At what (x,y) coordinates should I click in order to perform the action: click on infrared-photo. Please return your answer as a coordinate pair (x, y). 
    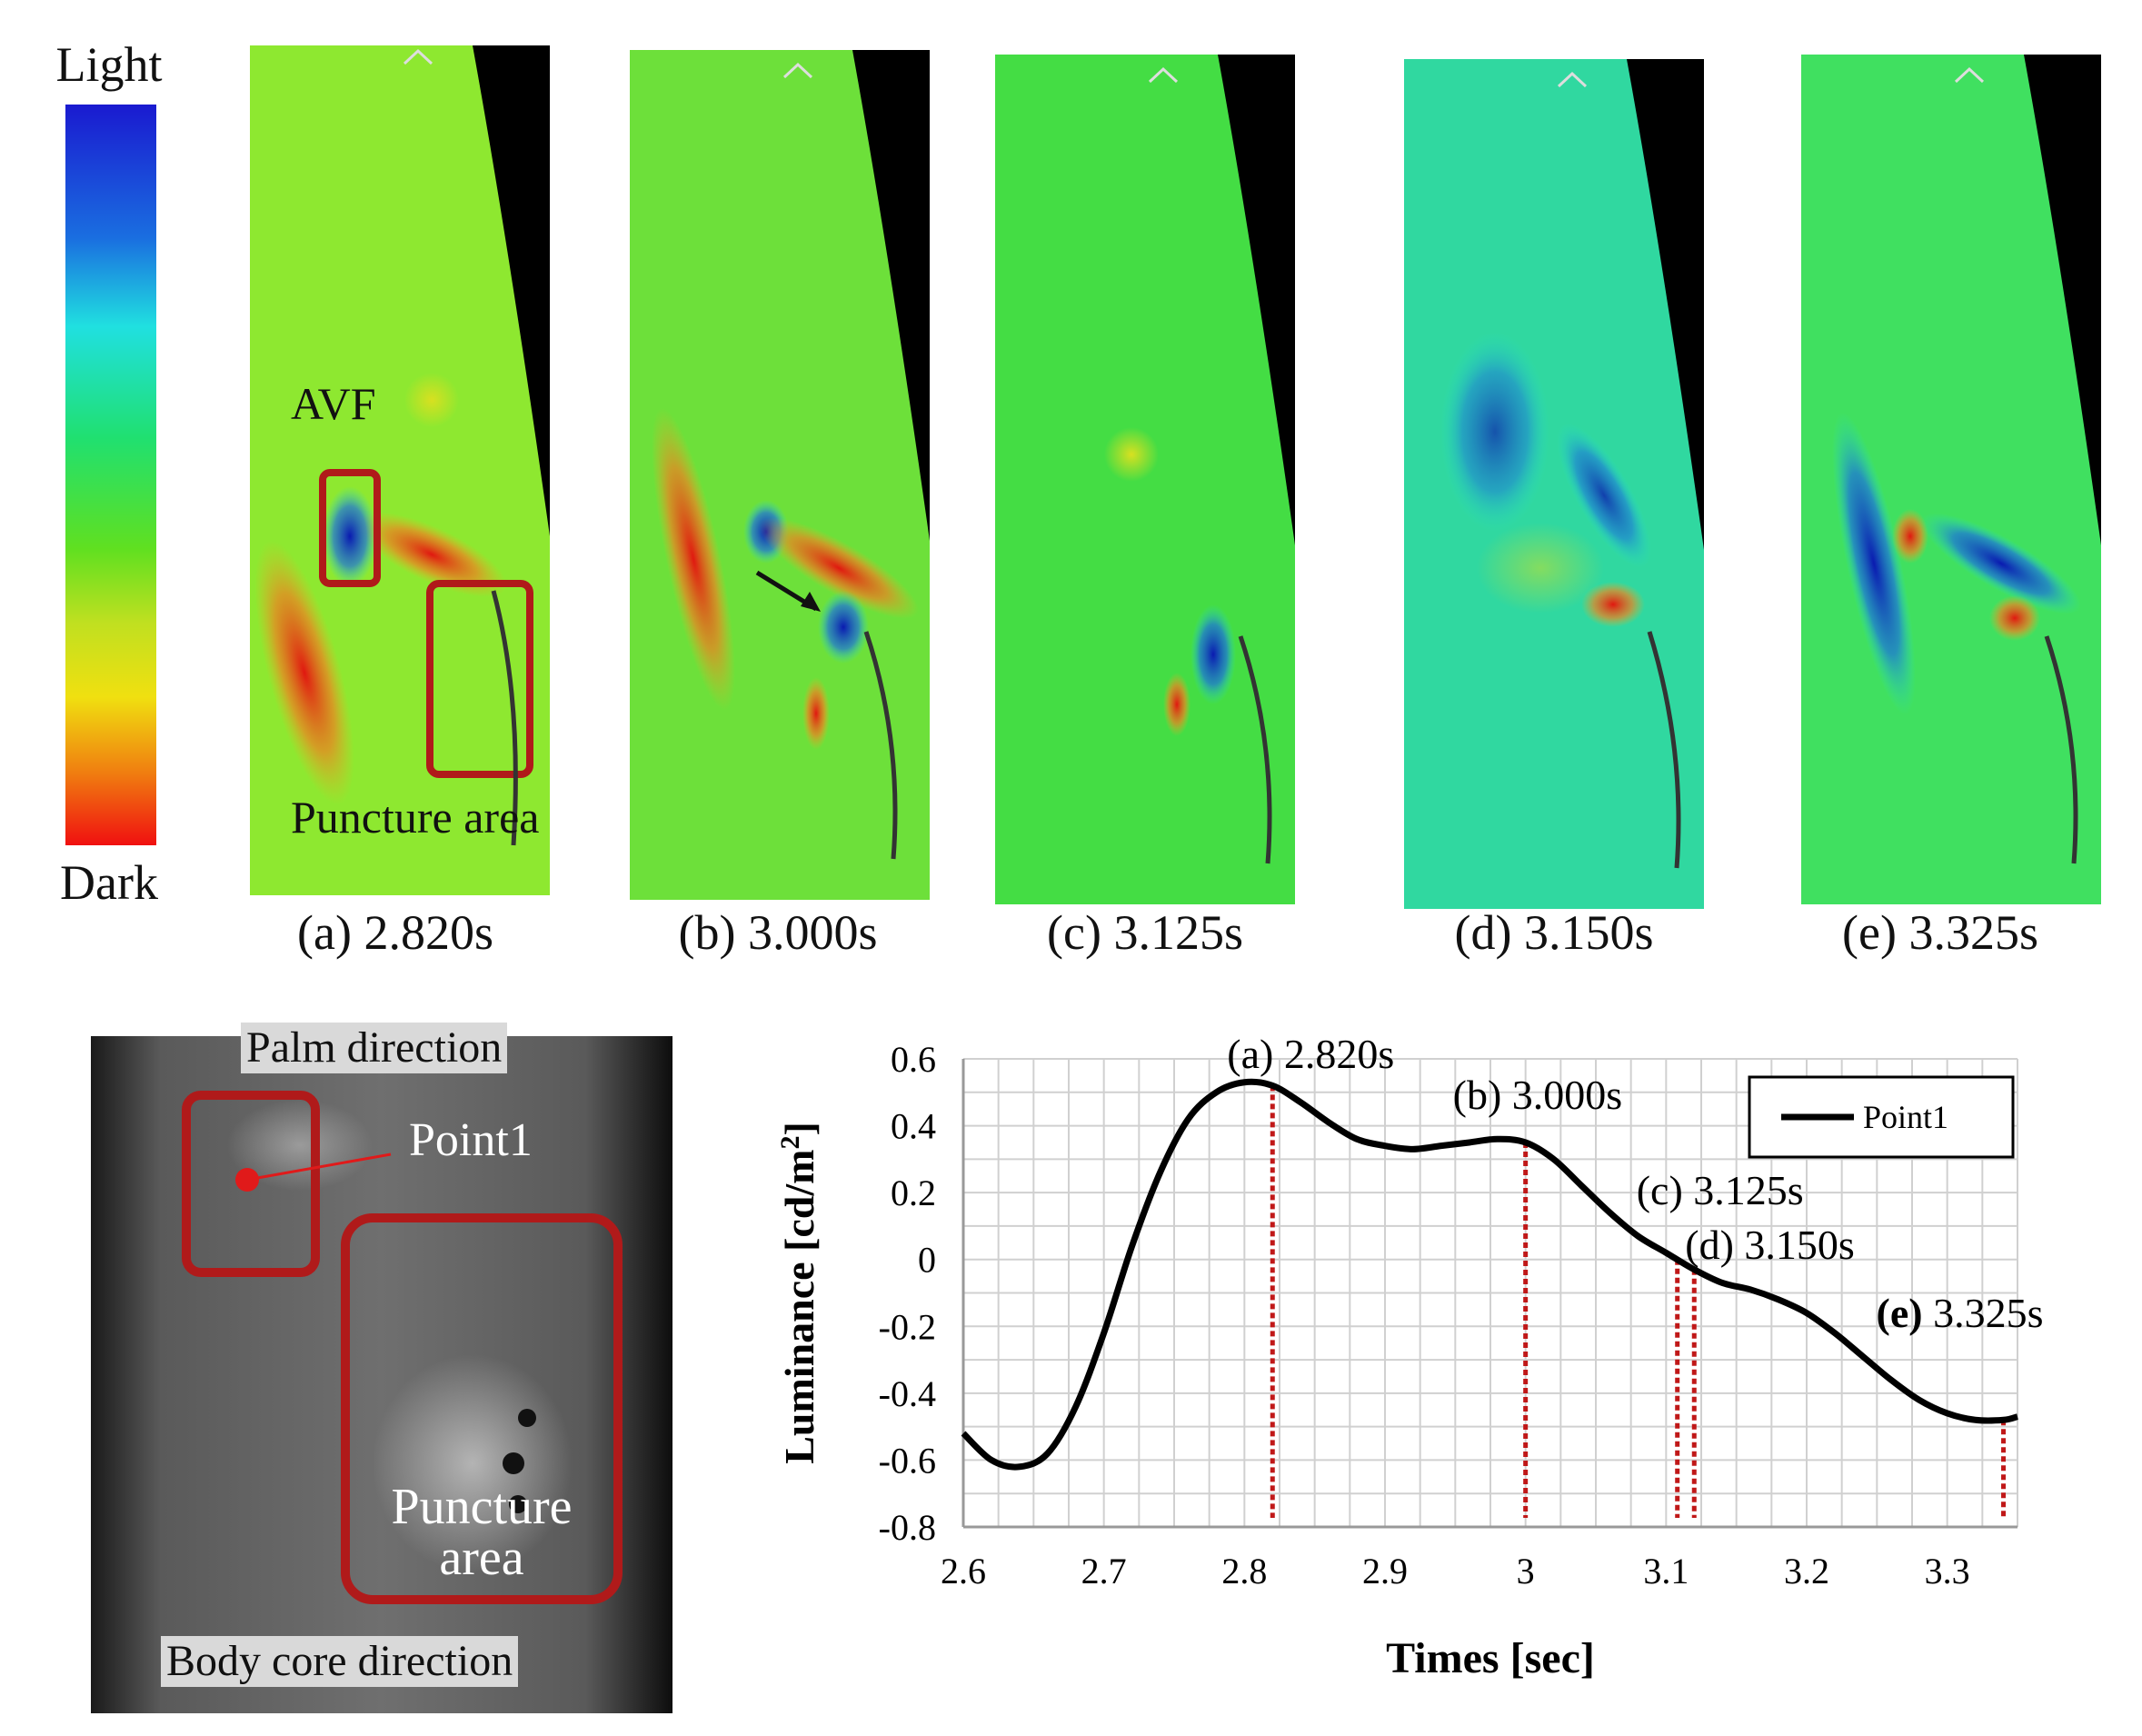
    Looking at the image, I should click on (381, 1375).